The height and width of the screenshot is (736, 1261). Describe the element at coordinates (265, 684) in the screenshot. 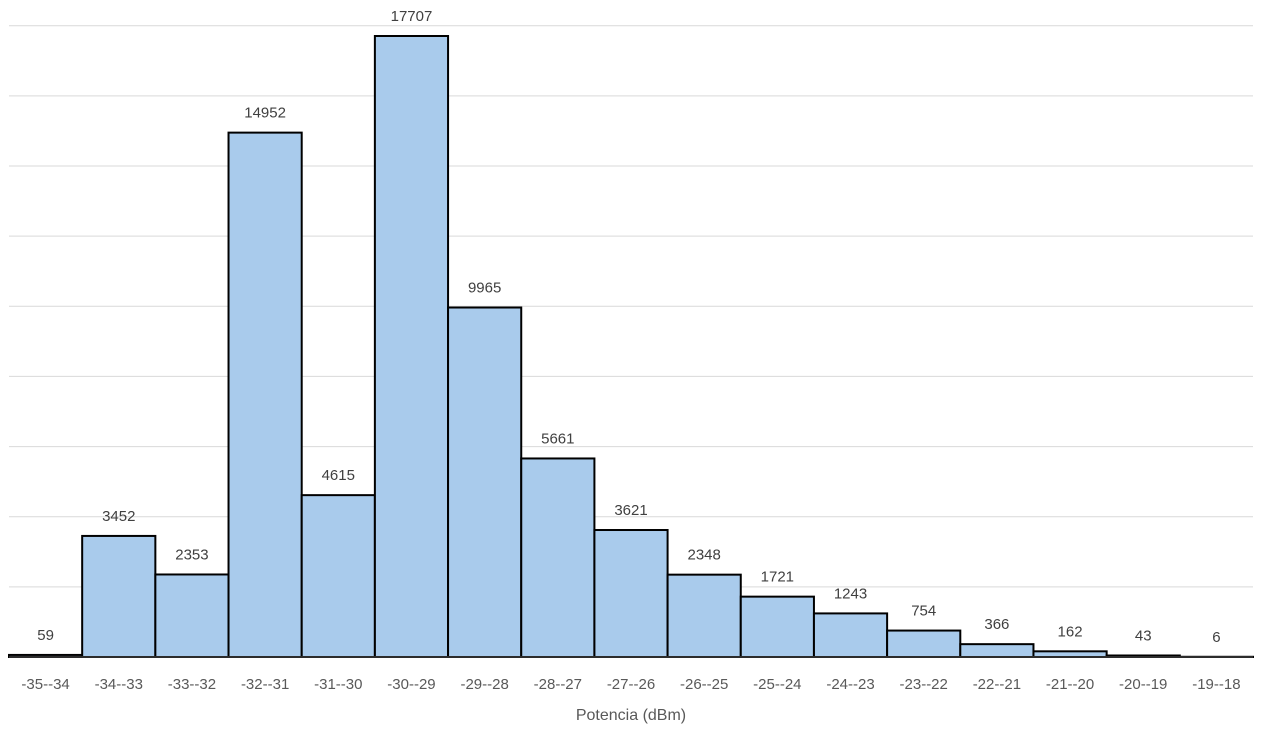

I see `x-tick-label: -32--31` at that location.